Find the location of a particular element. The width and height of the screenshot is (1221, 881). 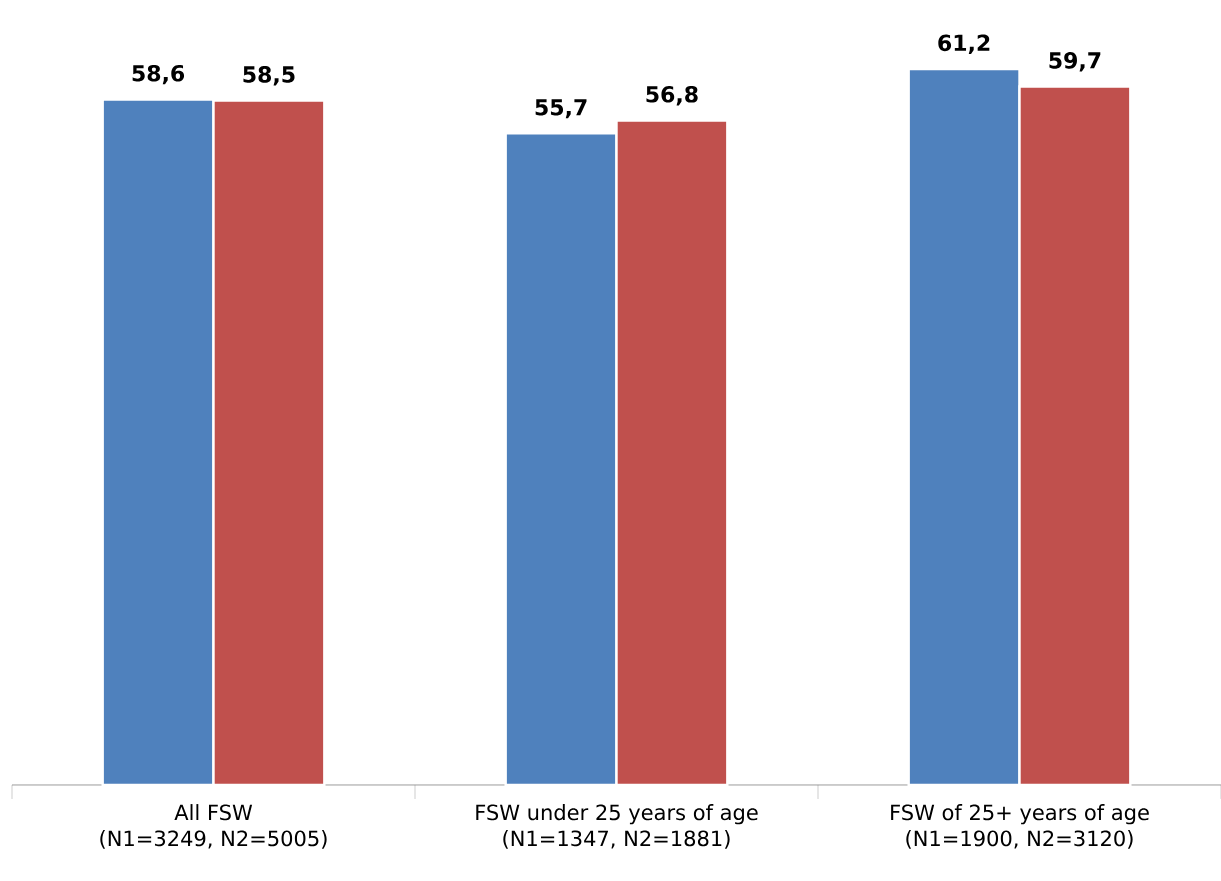

data-label: 56,8 is located at coordinates (672, 95).